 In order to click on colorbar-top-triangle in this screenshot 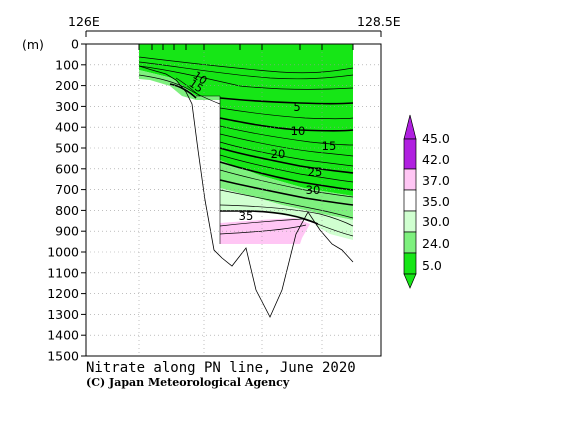, I will do `click(410, 127)`.